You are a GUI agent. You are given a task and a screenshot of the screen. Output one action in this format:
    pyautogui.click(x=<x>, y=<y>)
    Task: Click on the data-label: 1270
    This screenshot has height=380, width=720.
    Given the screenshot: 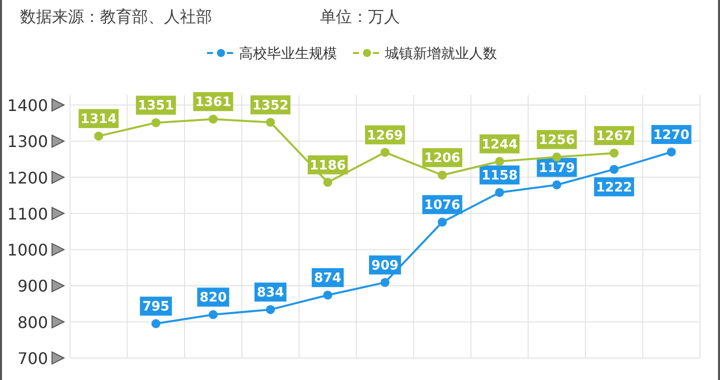 What is the action you would take?
    pyautogui.click(x=671, y=135)
    